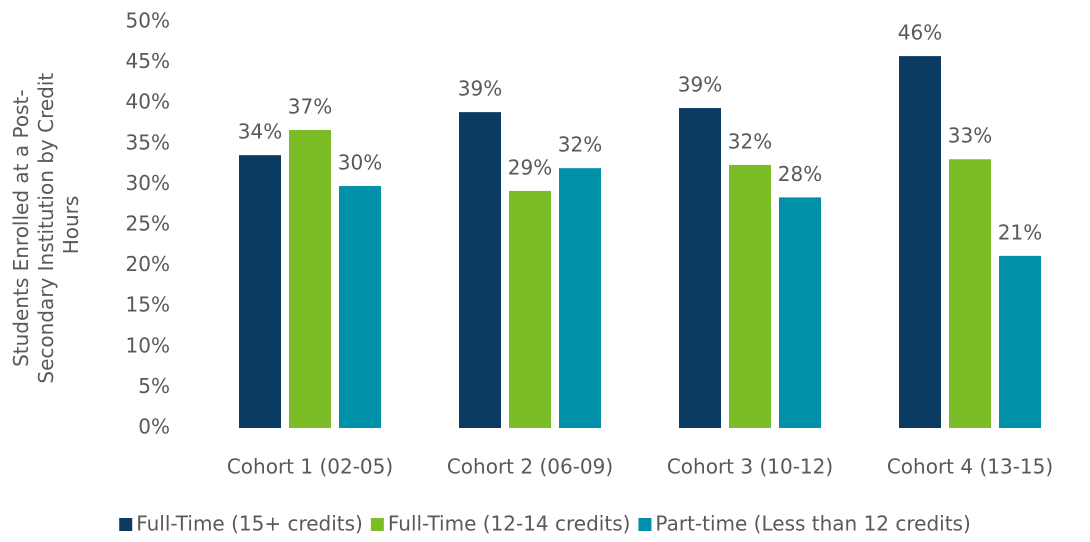  What do you see at coordinates (148, 183) in the screenshot?
I see `y-tick-label: 30%` at bounding box center [148, 183].